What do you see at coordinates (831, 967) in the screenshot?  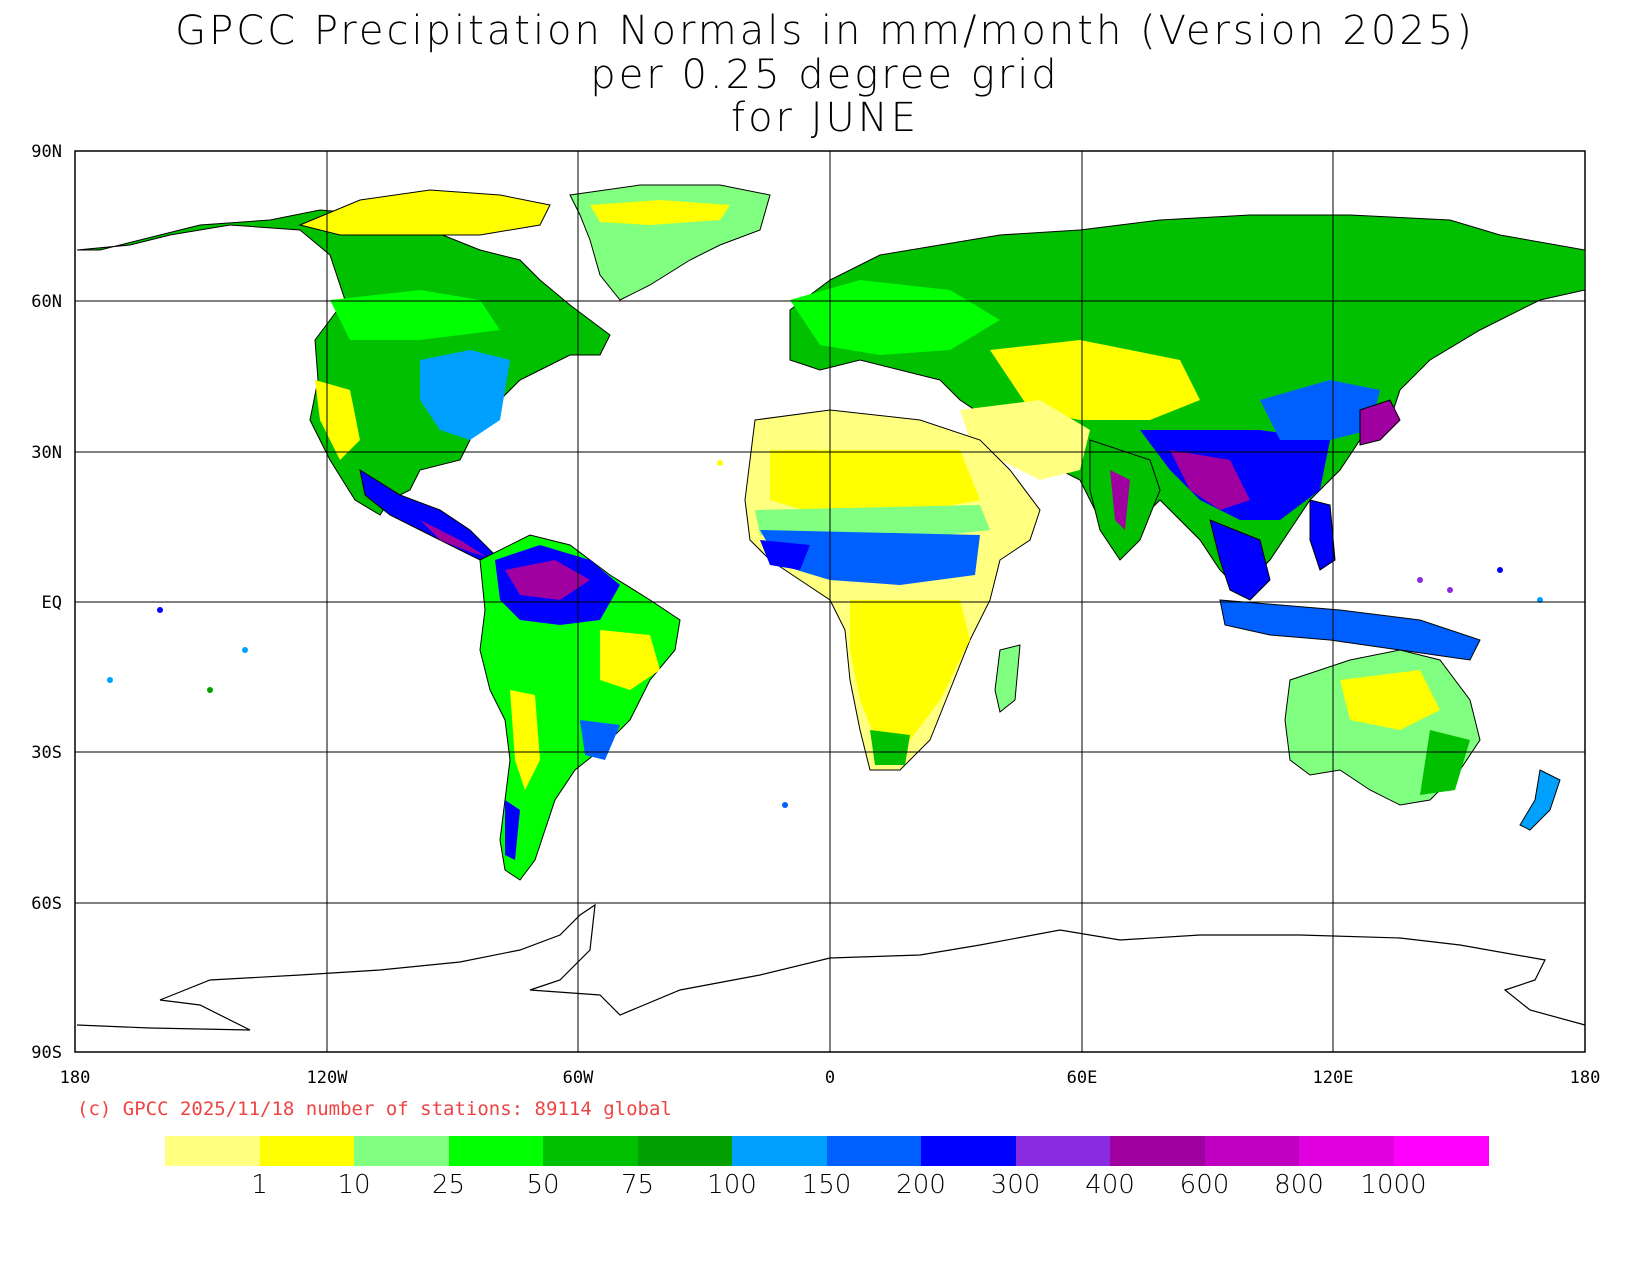 I see `antarctica-outline` at bounding box center [831, 967].